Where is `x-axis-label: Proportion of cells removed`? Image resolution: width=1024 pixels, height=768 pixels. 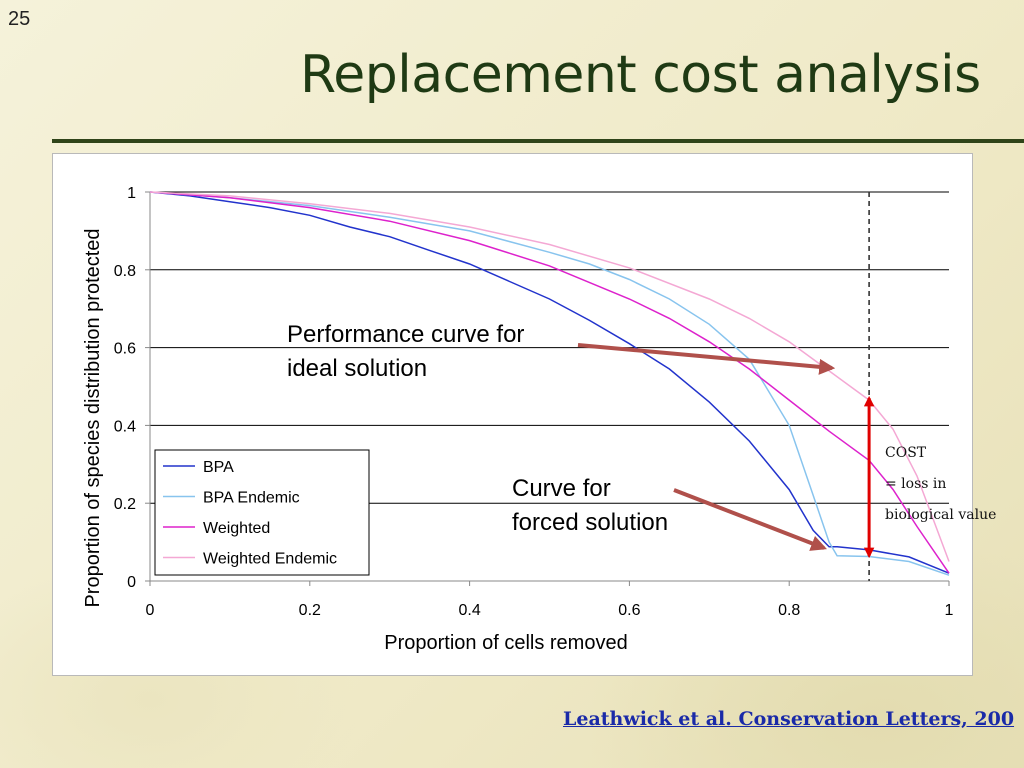 x-axis-label: Proportion of cells removed is located at coordinates (505, 643).